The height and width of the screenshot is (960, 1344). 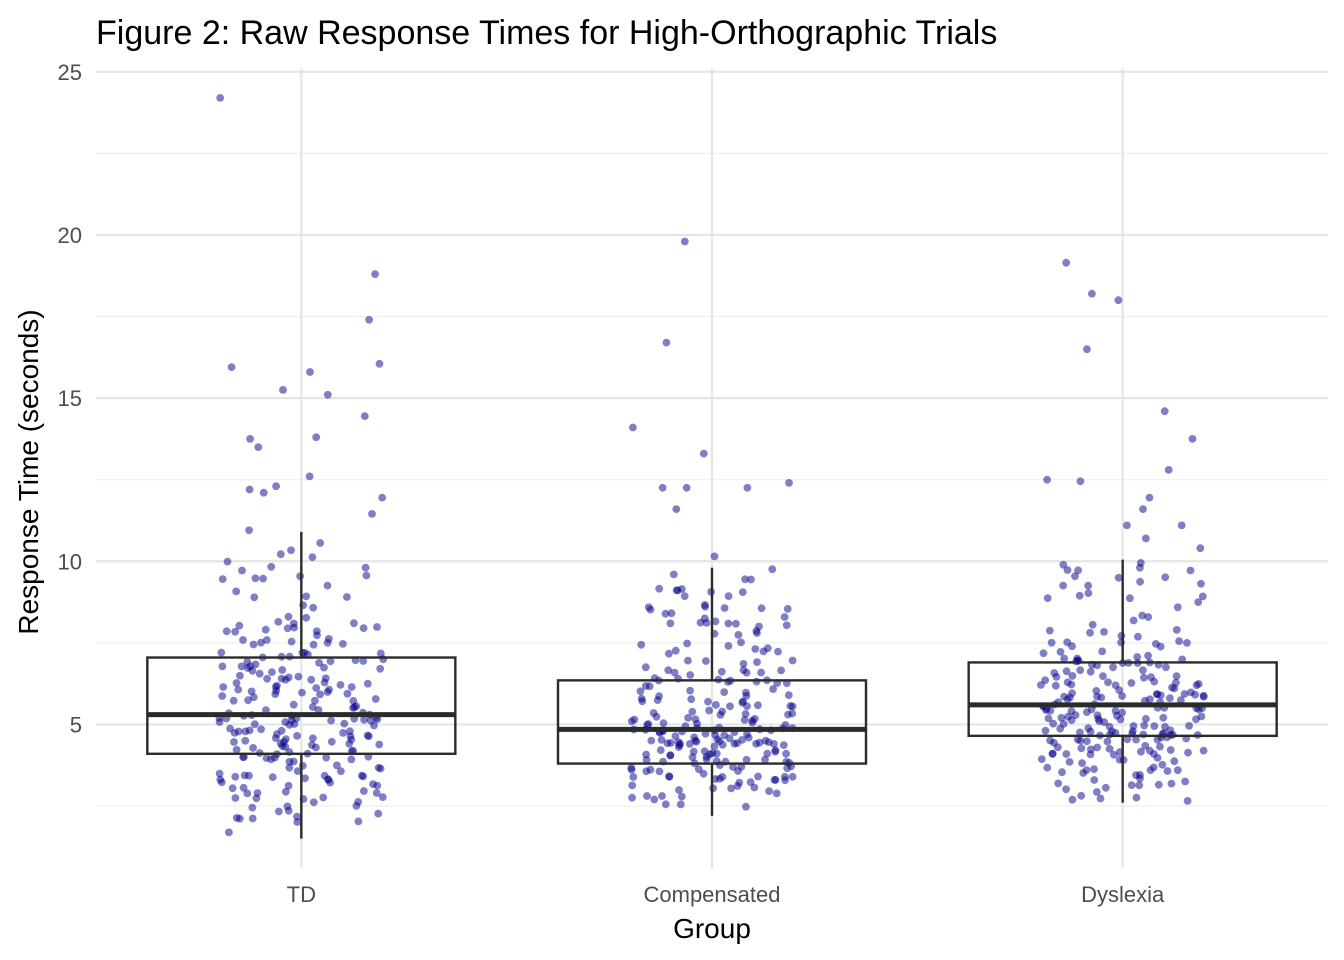 I want to click on box-iqr, so click(x=301, y=705).